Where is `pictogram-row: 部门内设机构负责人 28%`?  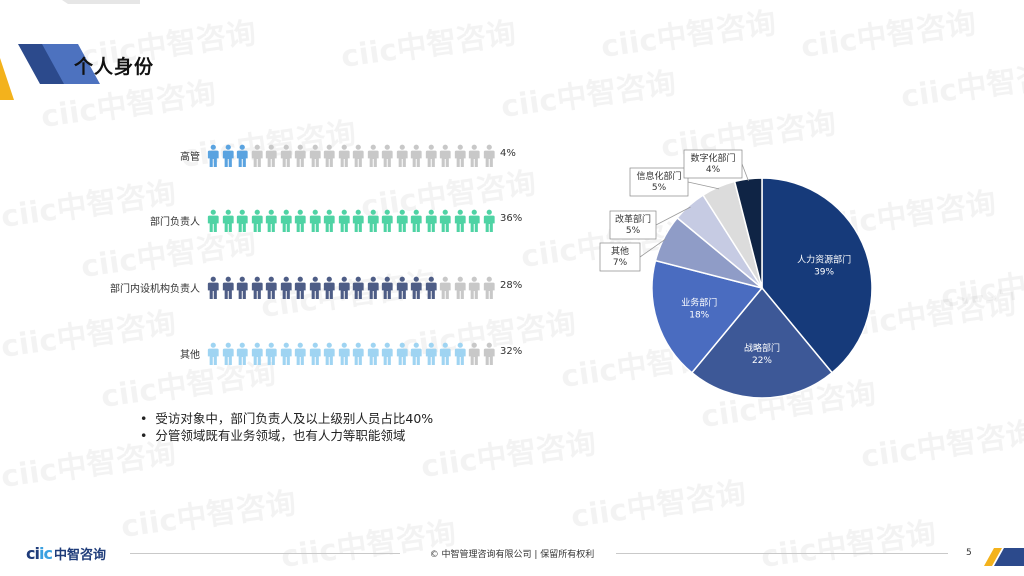 pictogram-row: 部门内设机构负责人 28% is located at coordinates (320, 288).